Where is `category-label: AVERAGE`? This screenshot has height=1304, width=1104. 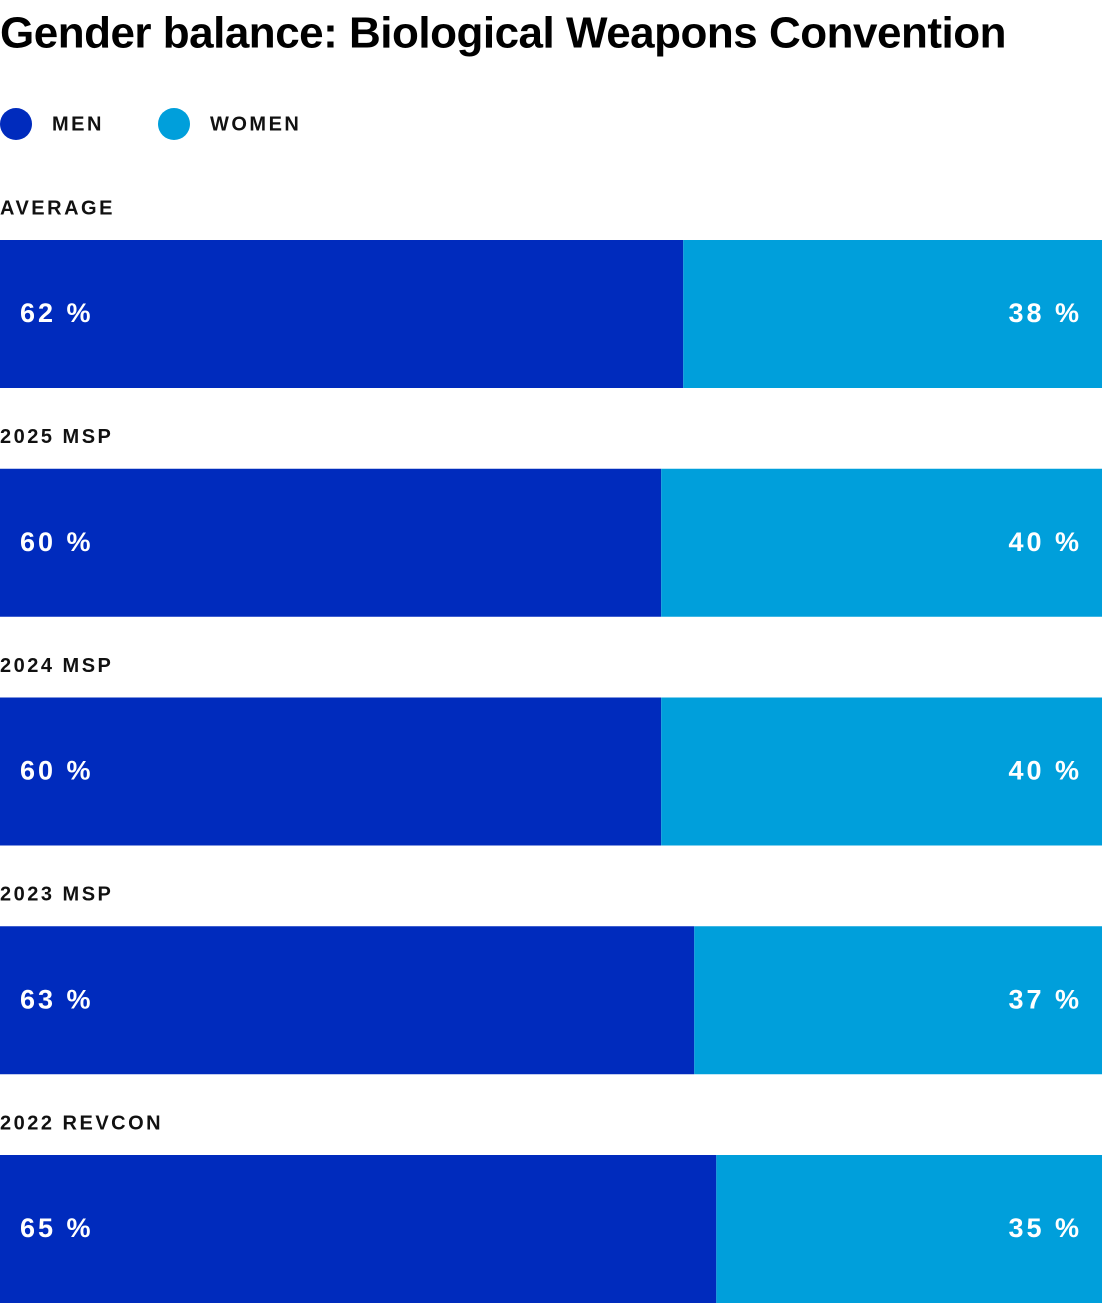 category-label: AVERAGE is located at coordinates (57, 208).